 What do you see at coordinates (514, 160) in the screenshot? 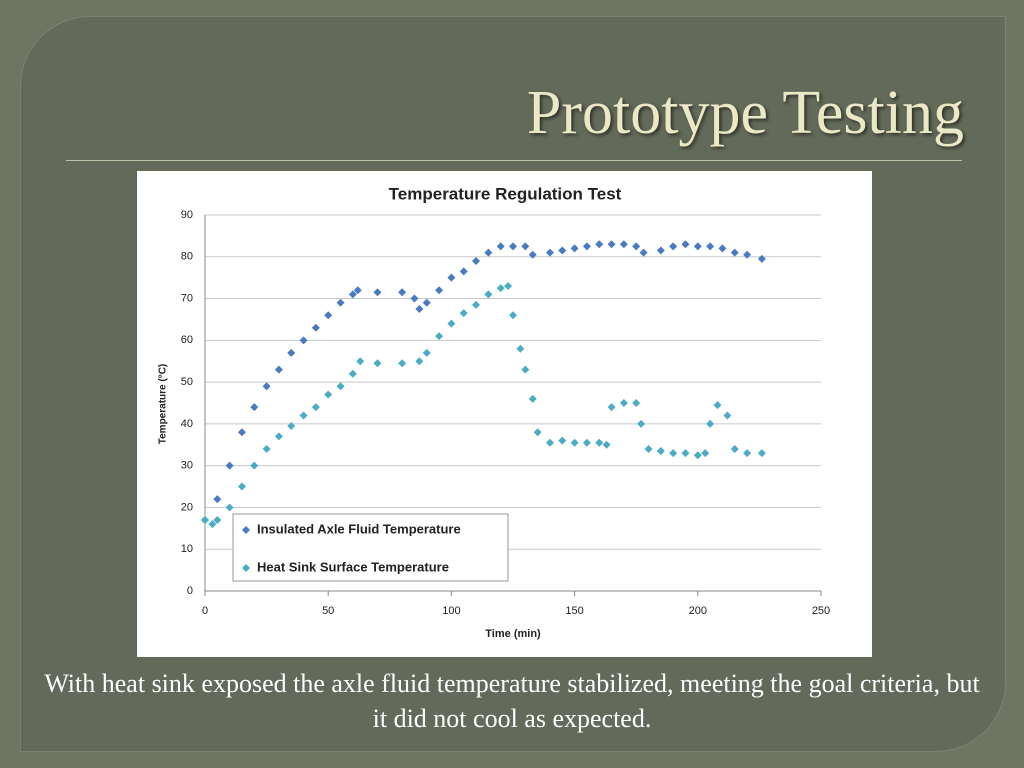
I see `title-rule` at bounding box center [514, 160].